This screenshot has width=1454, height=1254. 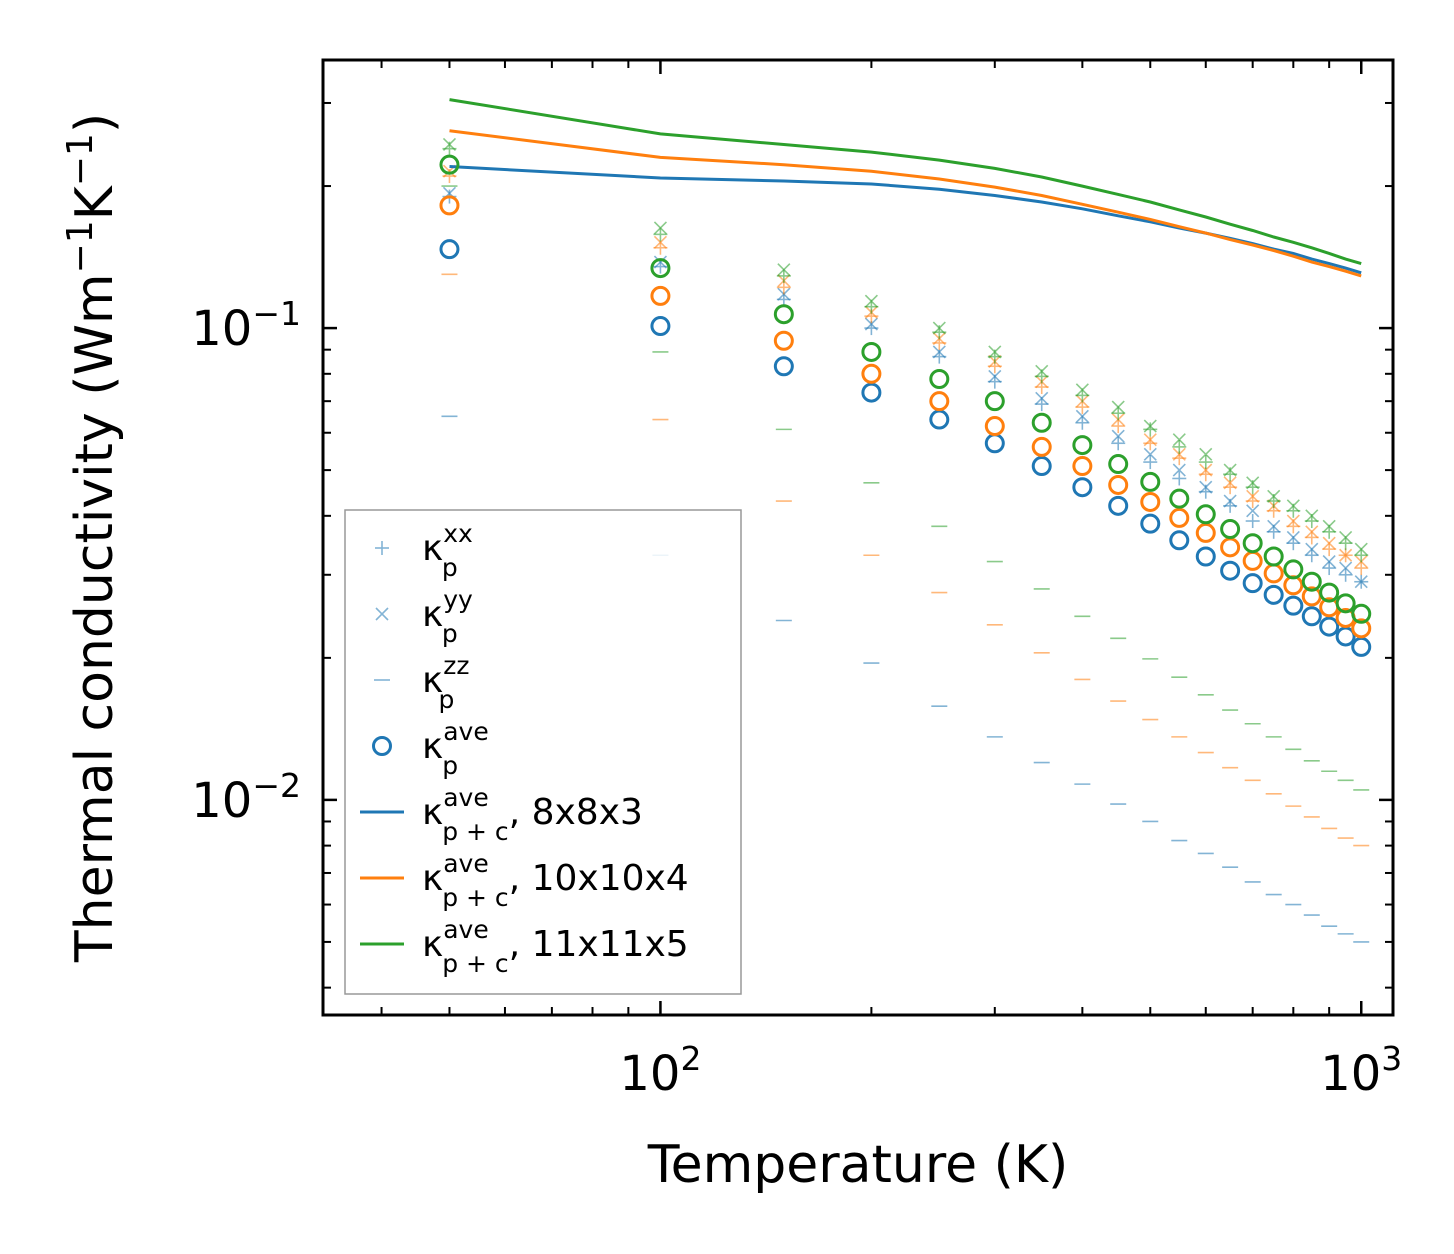 What do you see at coordinates (246, 797) in the screenshot?
I see `y-tick-label: 10⁻²` at bounding box center [246, 797].